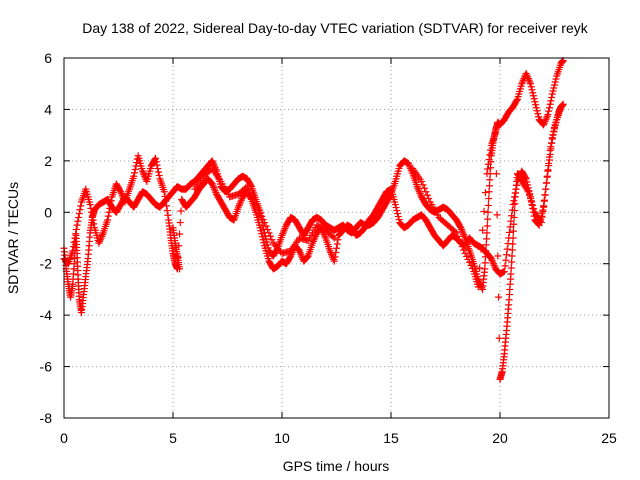  What do you see at coordinates (46, 315) in the screenshot?
I see `y-tick-label: -4` at bounding box center [46, 315].